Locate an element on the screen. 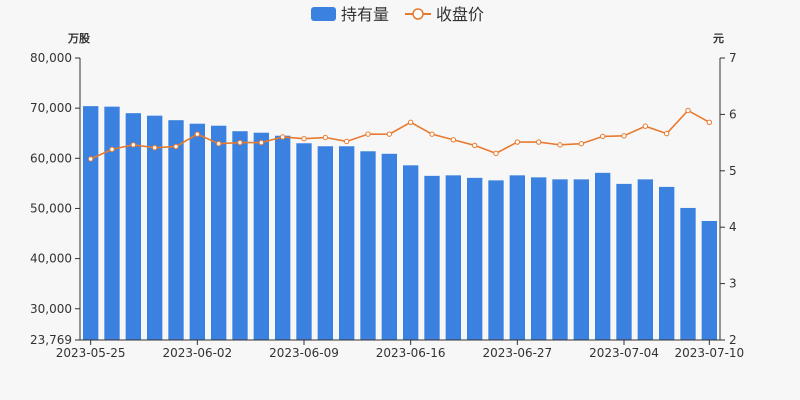  y-left-tick-label: 70,000 is located at coordinates (51, 108).